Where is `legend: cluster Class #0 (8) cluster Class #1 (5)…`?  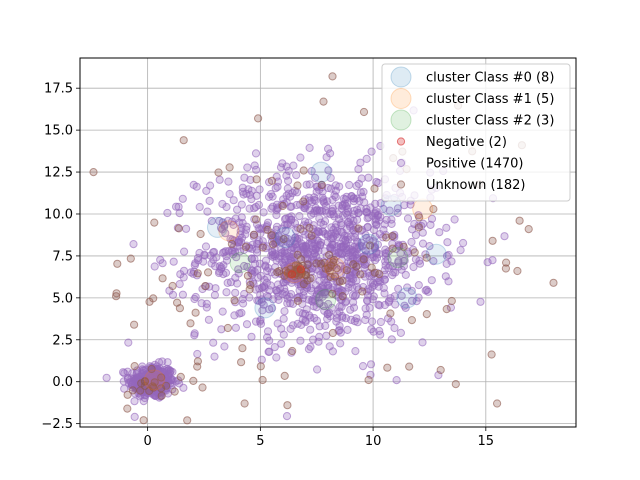
legend: cluster Class #0 (8) cluster Class #1 (5)… is located at coordinates (476, 132).